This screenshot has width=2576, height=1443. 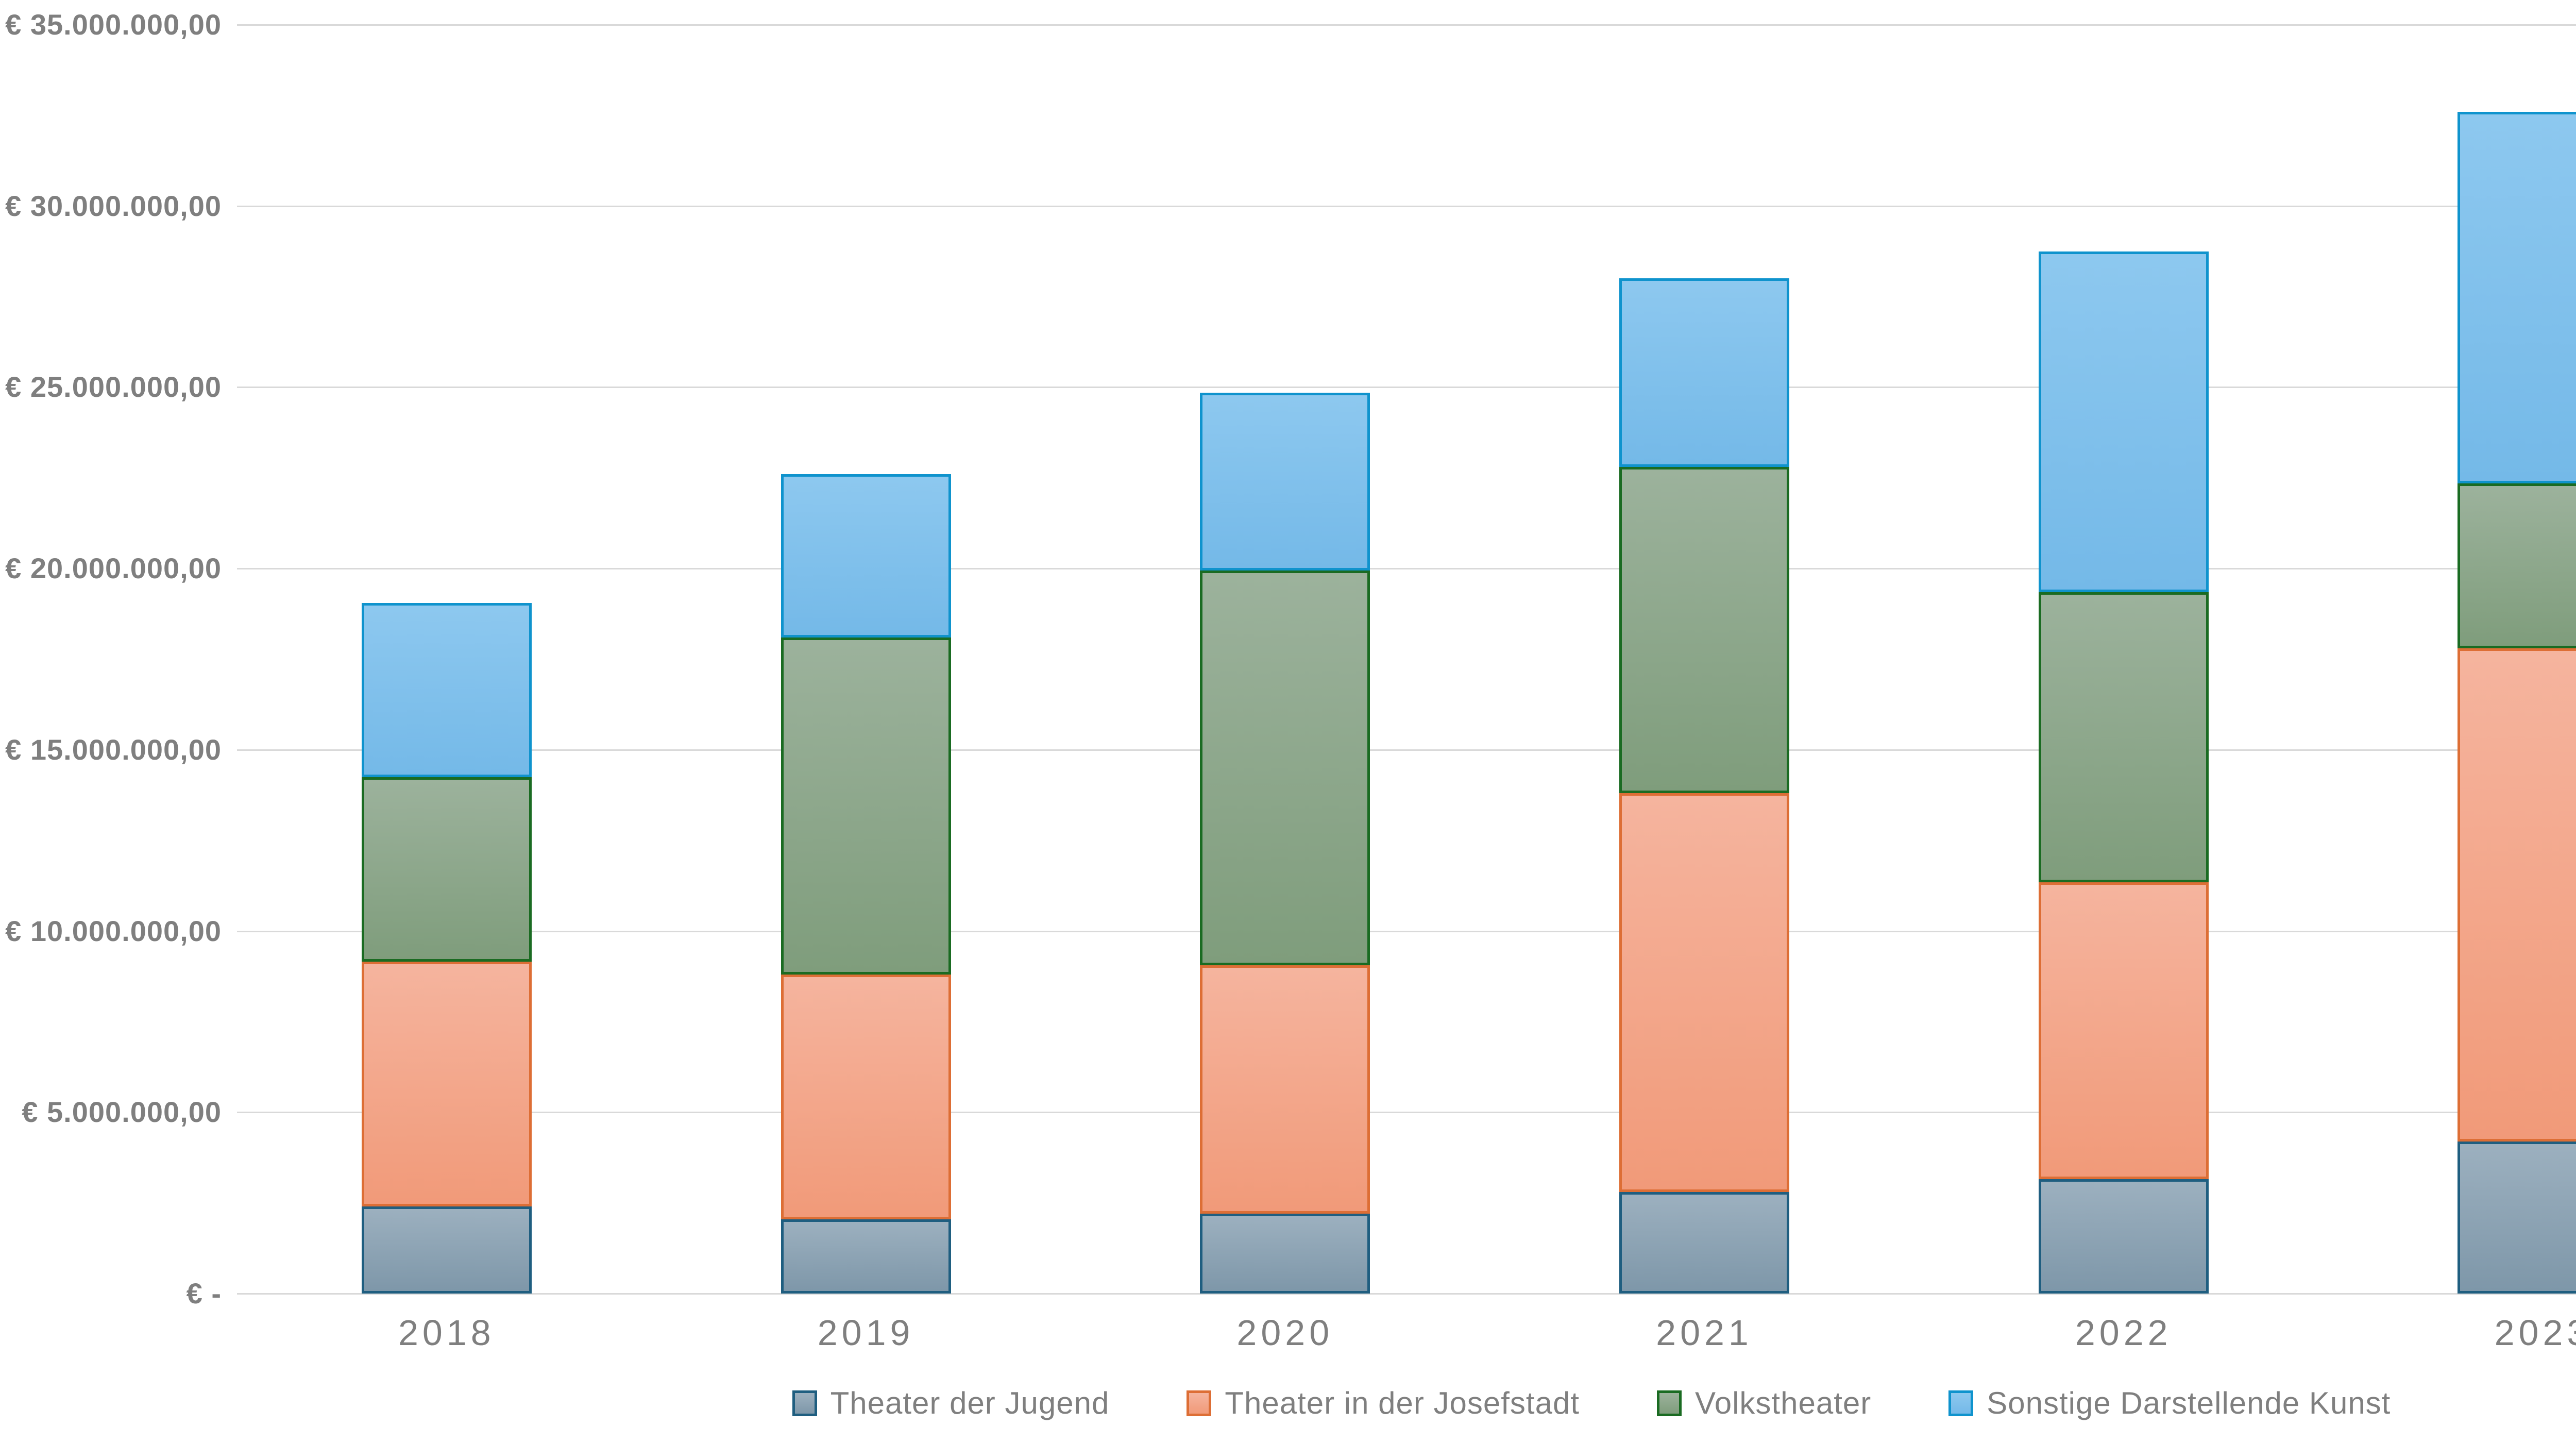 I want to click on legend-label: Sonstige Darstellende Kunst, so click(x=2189, y=1403).